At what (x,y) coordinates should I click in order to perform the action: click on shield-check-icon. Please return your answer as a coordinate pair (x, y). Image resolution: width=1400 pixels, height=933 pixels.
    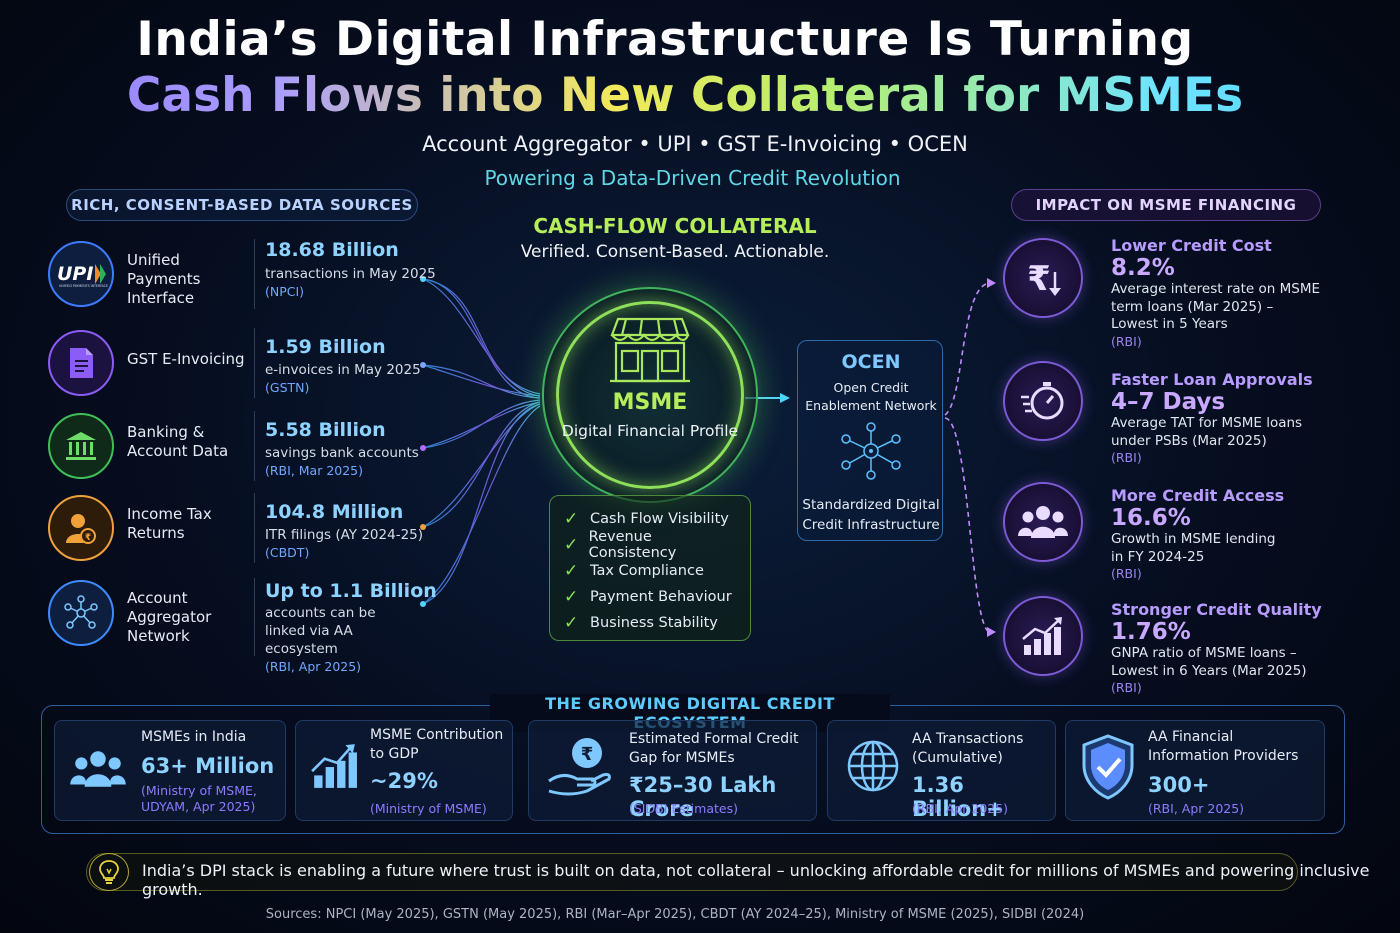
    Looking at the image, I should click on (1108, 767).